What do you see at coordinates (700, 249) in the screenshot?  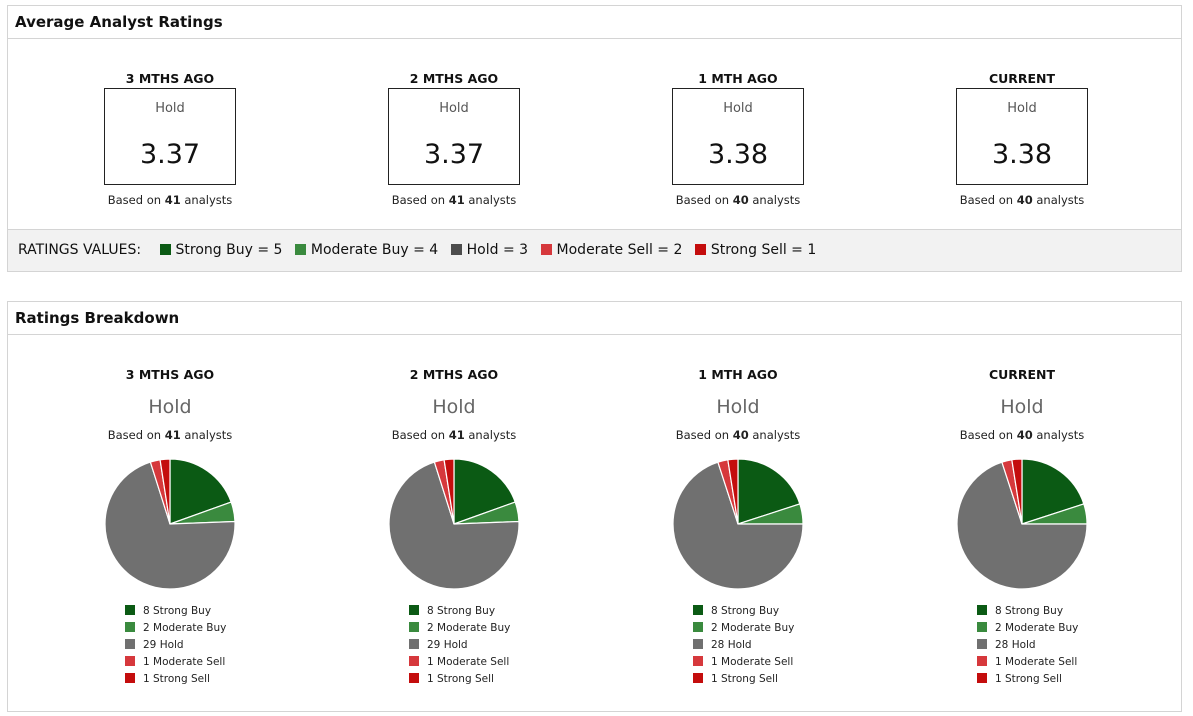 I see `strong-sell-swatch` at bounding box center [700, 249].